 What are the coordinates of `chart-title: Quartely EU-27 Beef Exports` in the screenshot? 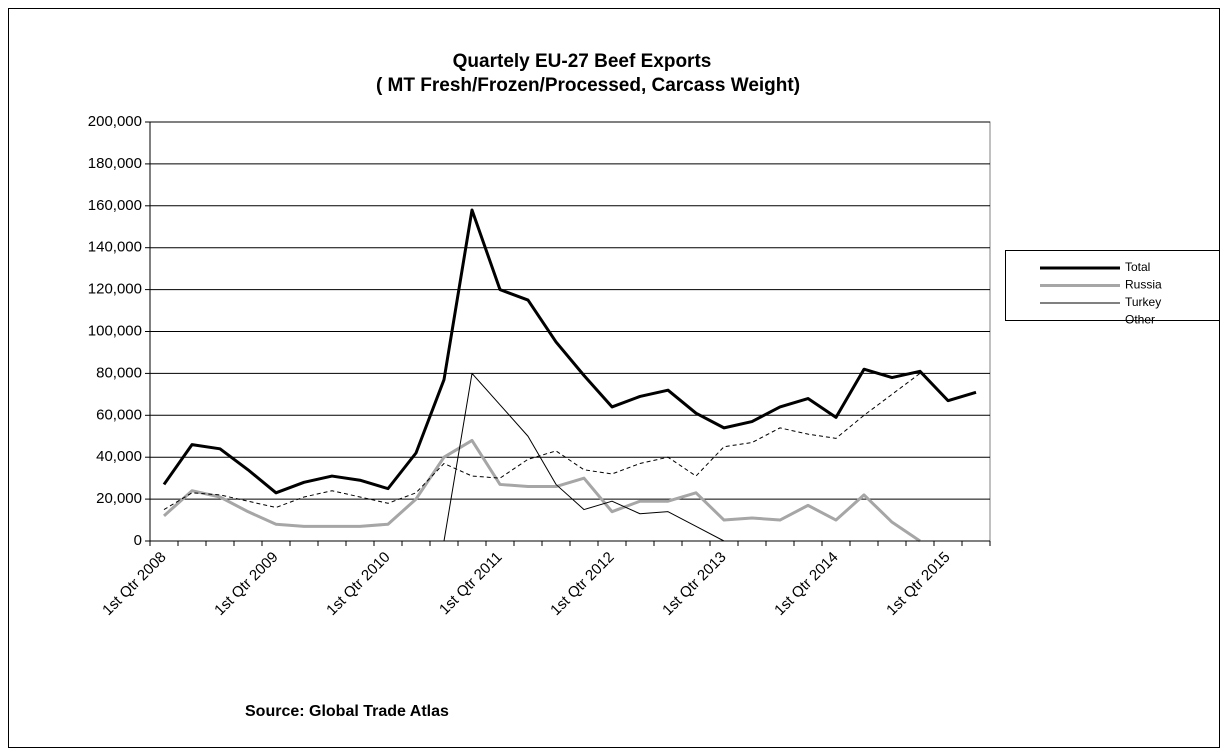 It's located at (582, 61).